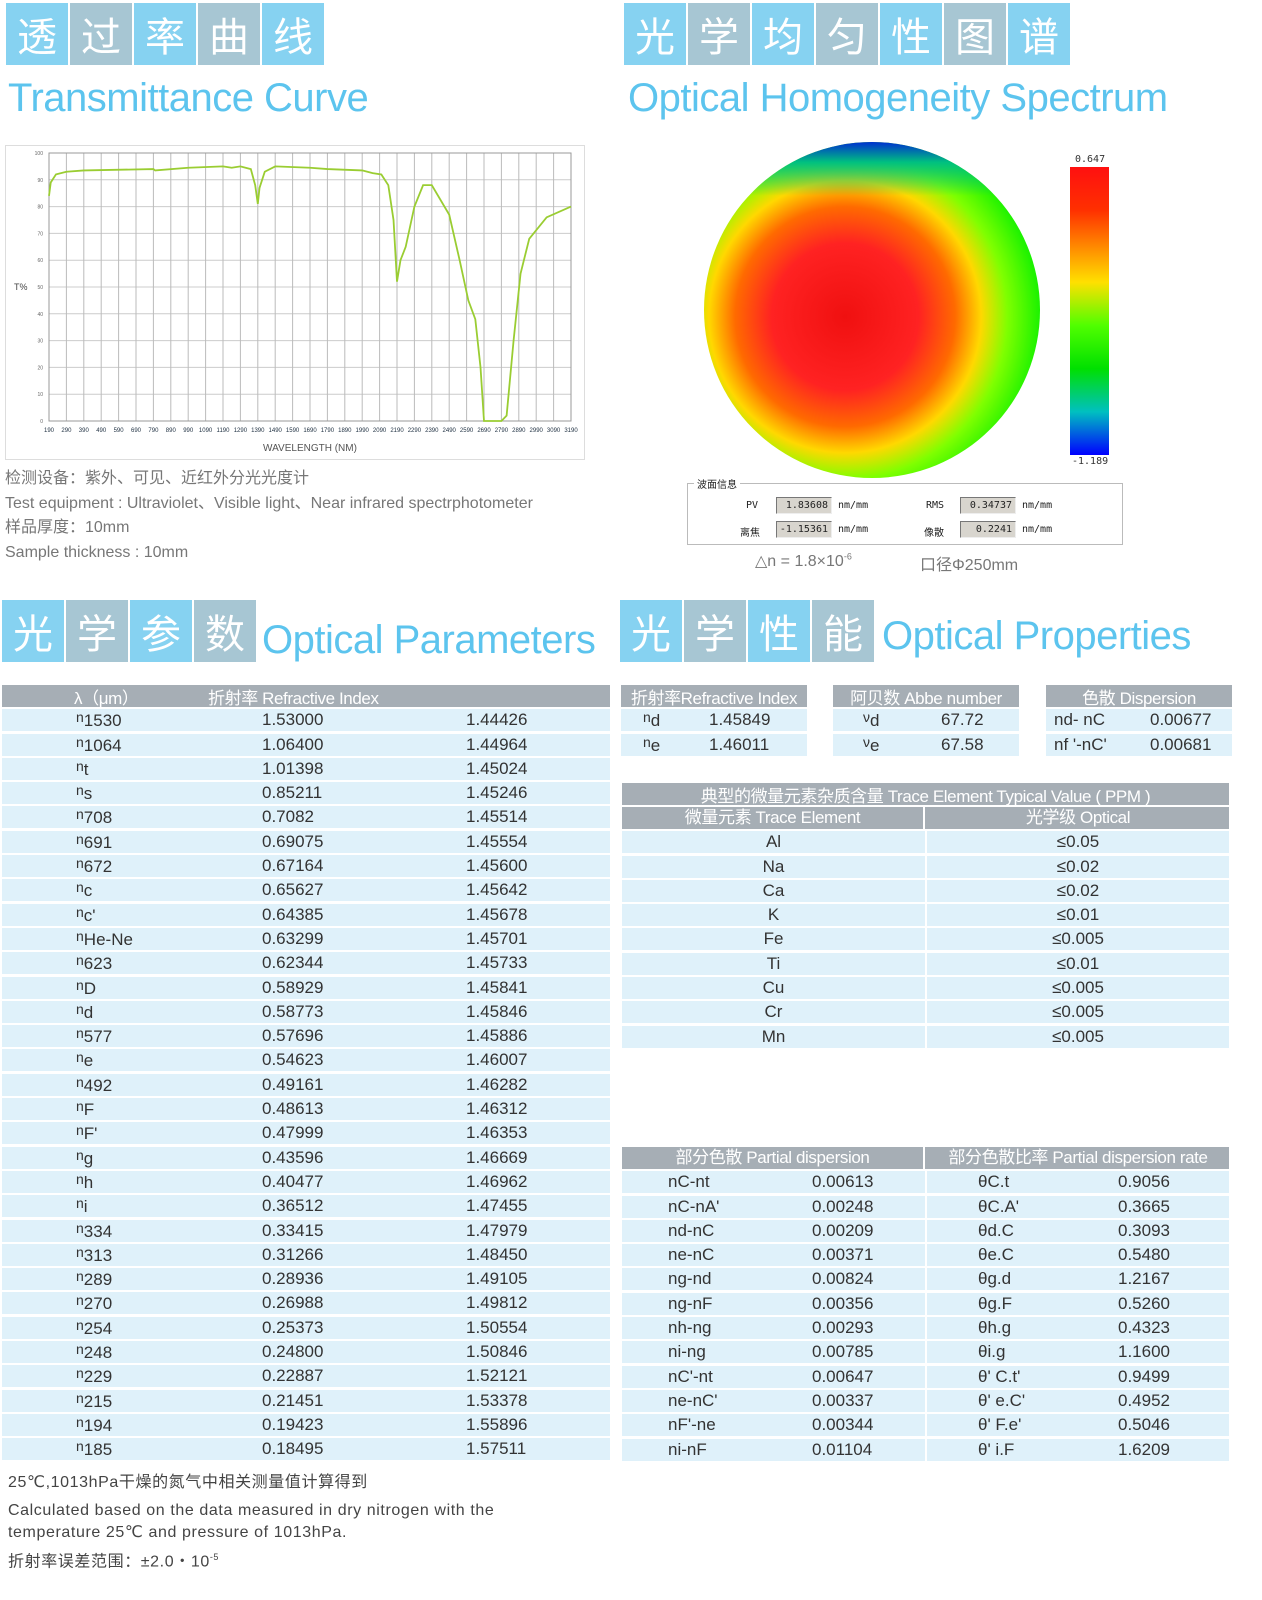 This screenshot has width=1262, height=1600. What do you see at coordinates (843, 1425) in the screenshot?
I see `cell: 0.00344` at bounding box center [843, 1425].